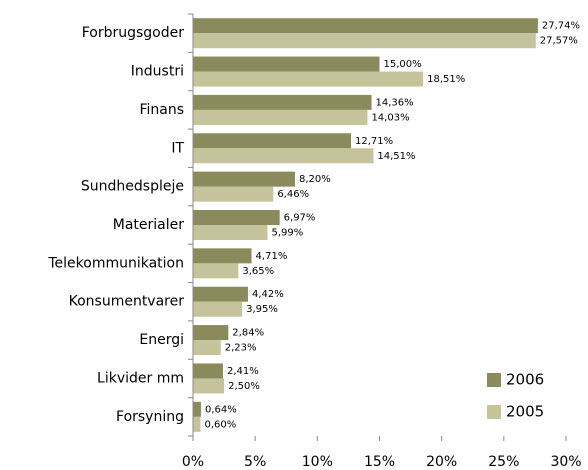  What do you see at coordinates (446, 79) in the screenshot?
I see `value-label: 18,51%` at bounding box center [446, 79].